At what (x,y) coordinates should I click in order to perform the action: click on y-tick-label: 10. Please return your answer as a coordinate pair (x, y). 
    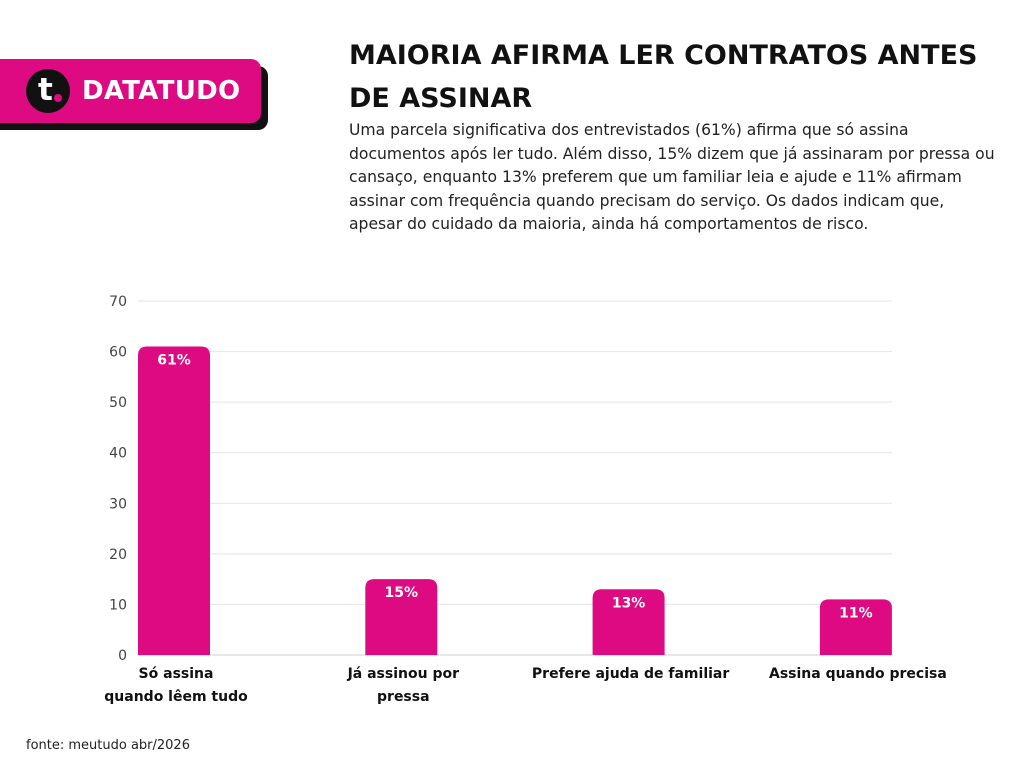
    Looking at the image, I should click on (118, 605).